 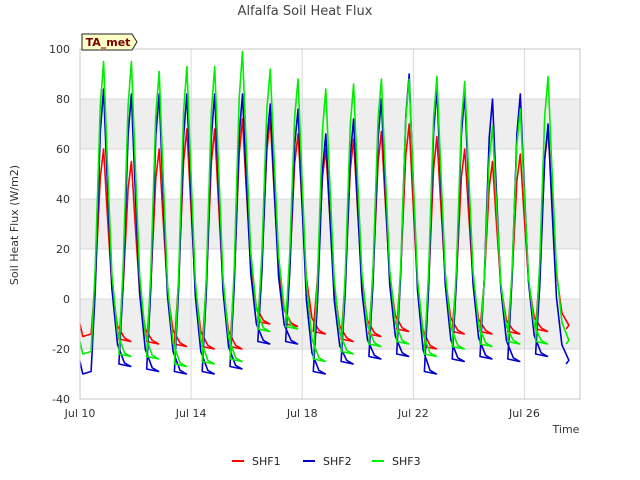 What do you see at coordinates (266, 461) in the screenshot?
I see `legend-label-shf1: SHF1` at bounding box center [266, 461].